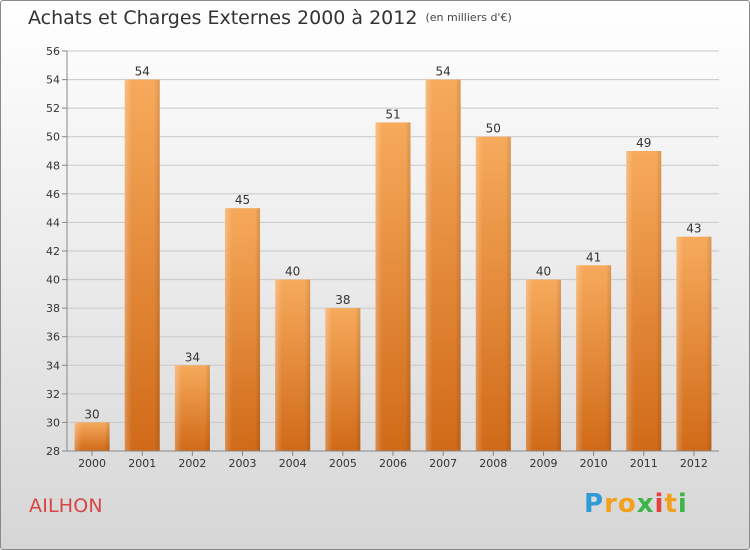 This screenshot has width=750, height=550. What do you see at coordinates (693, 229) in the screenshot?
I see `bar-value-label: 43` at bounding box center [693, 229].